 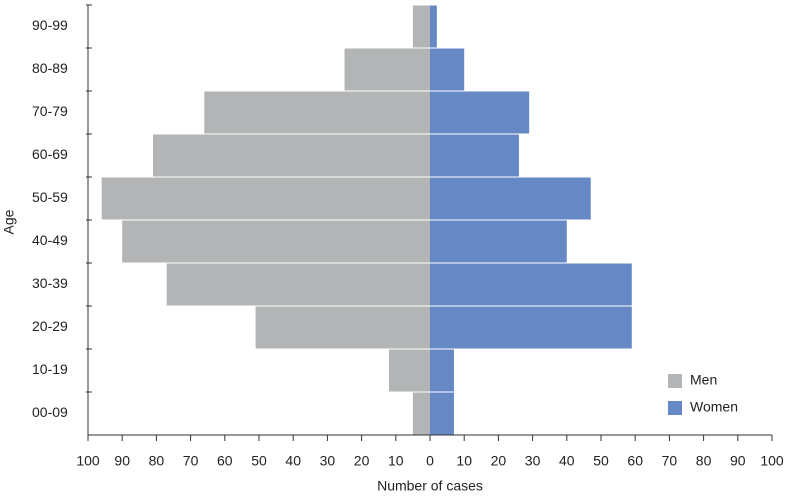 I want to click on y-tick-label: 80-89, so click(x=50, y=68).